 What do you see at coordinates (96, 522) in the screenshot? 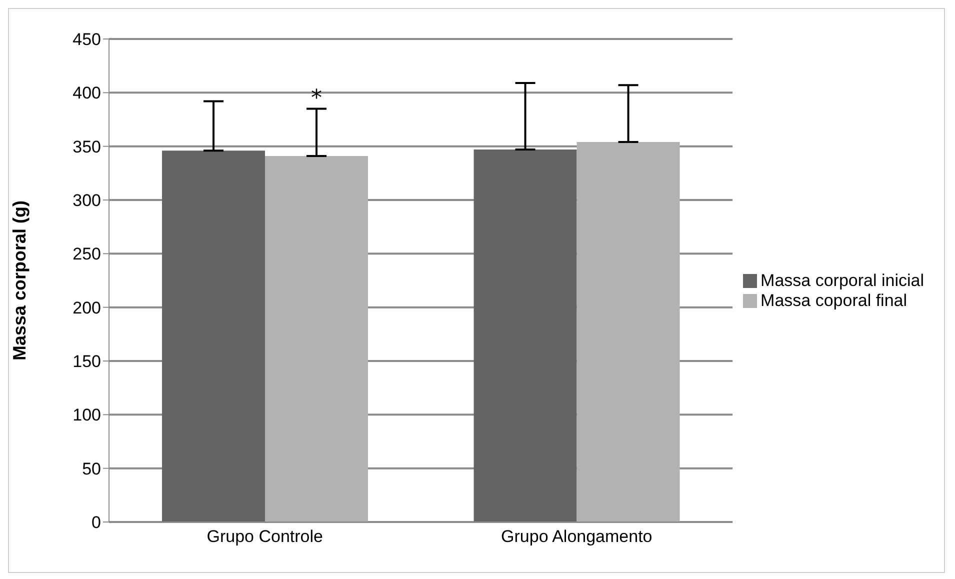
I see `y-tick-label: 0` at bounding box center [96, 522].